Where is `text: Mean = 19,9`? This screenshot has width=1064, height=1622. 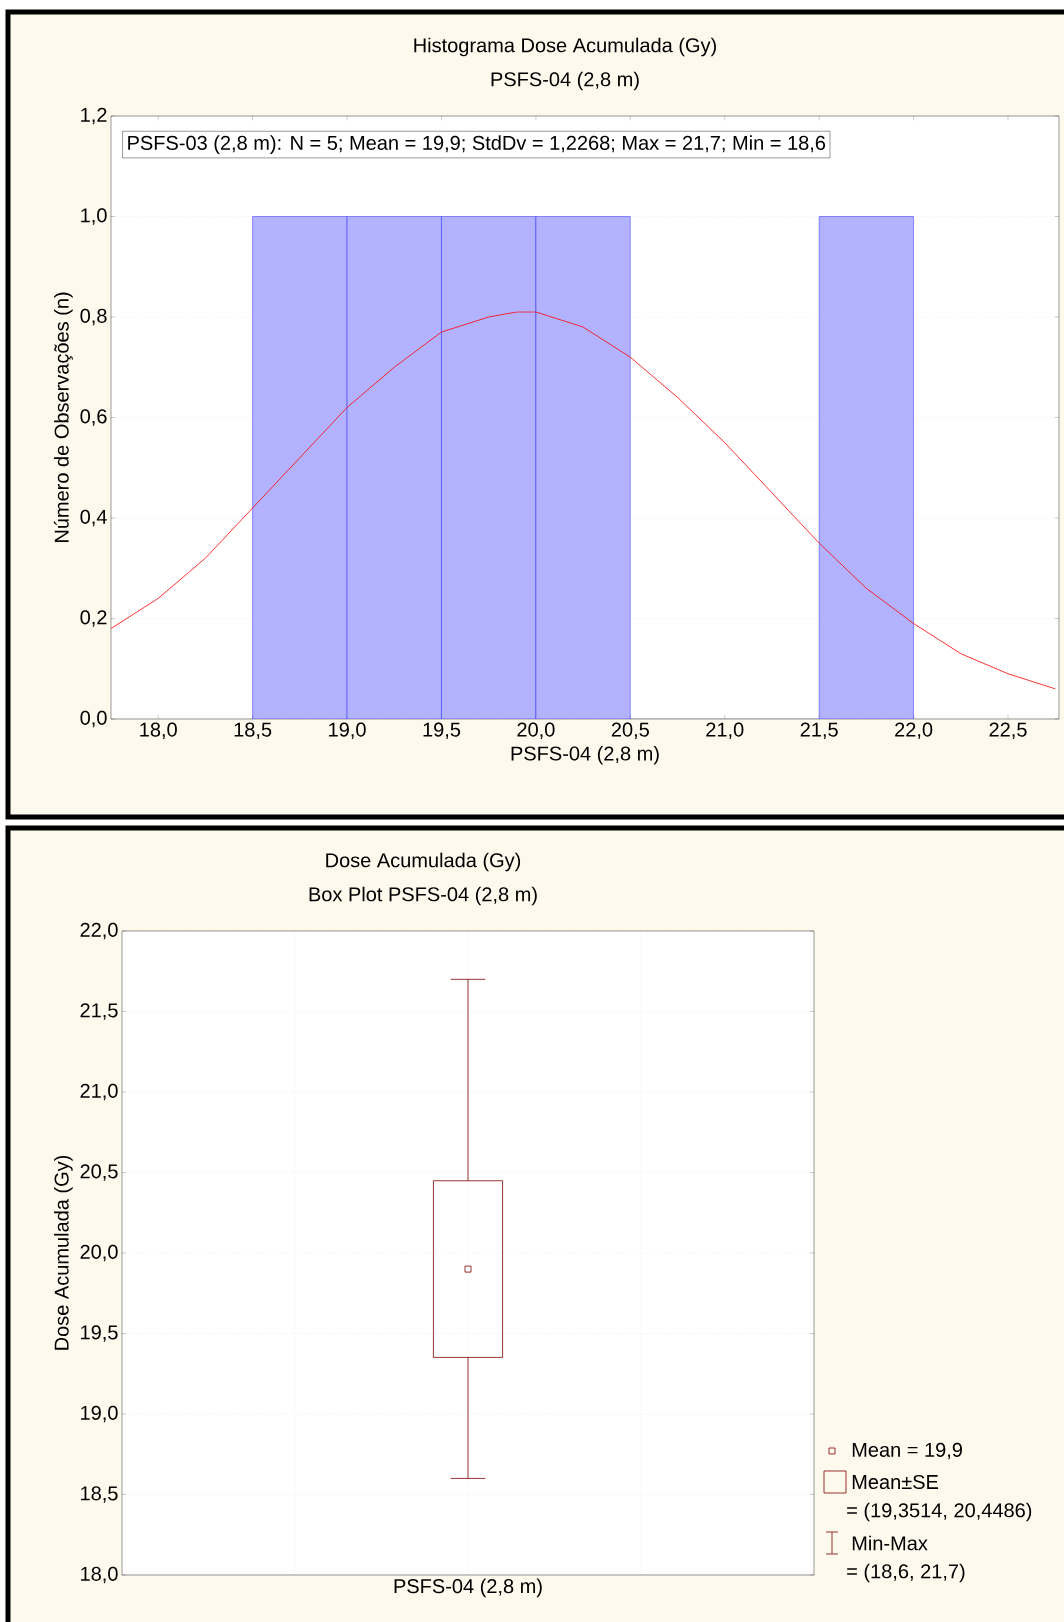 text: Mean = 19,9 is located at coordinates (907, 1451).